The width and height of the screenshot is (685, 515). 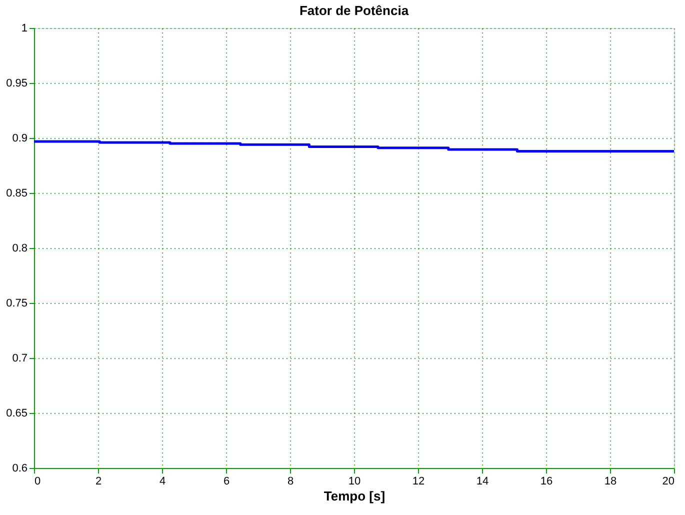 I want to click on x-tick-label: 6, so click(x=226, y=482).